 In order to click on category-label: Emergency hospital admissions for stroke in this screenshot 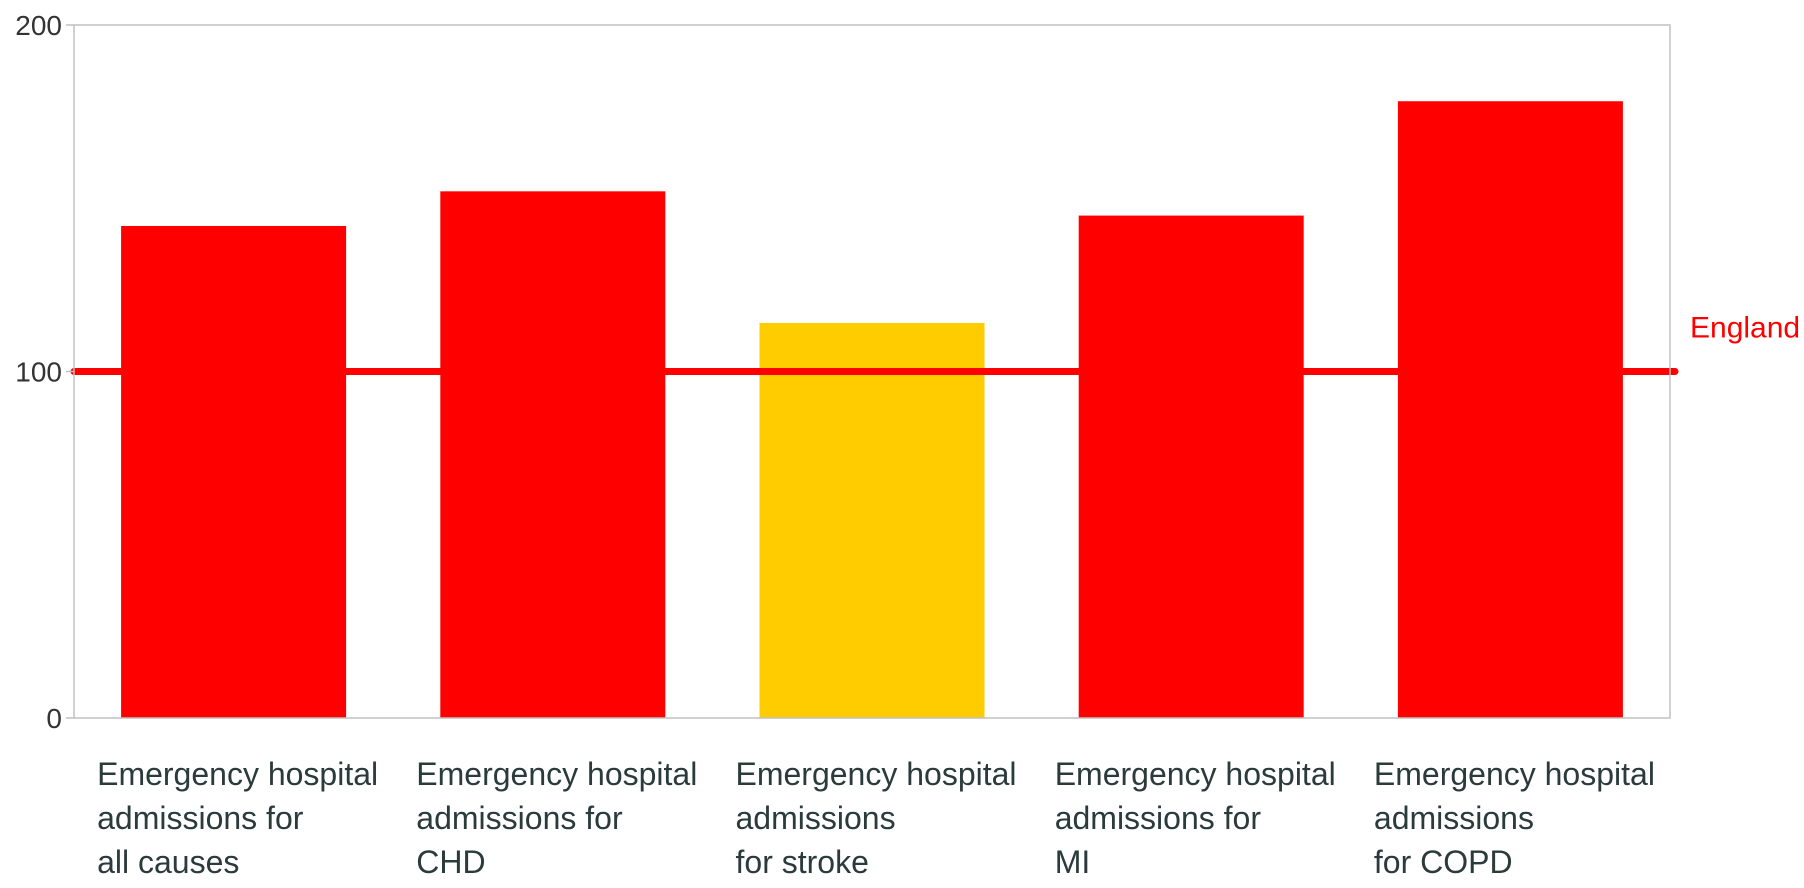, I will do `click(876, 818)`.